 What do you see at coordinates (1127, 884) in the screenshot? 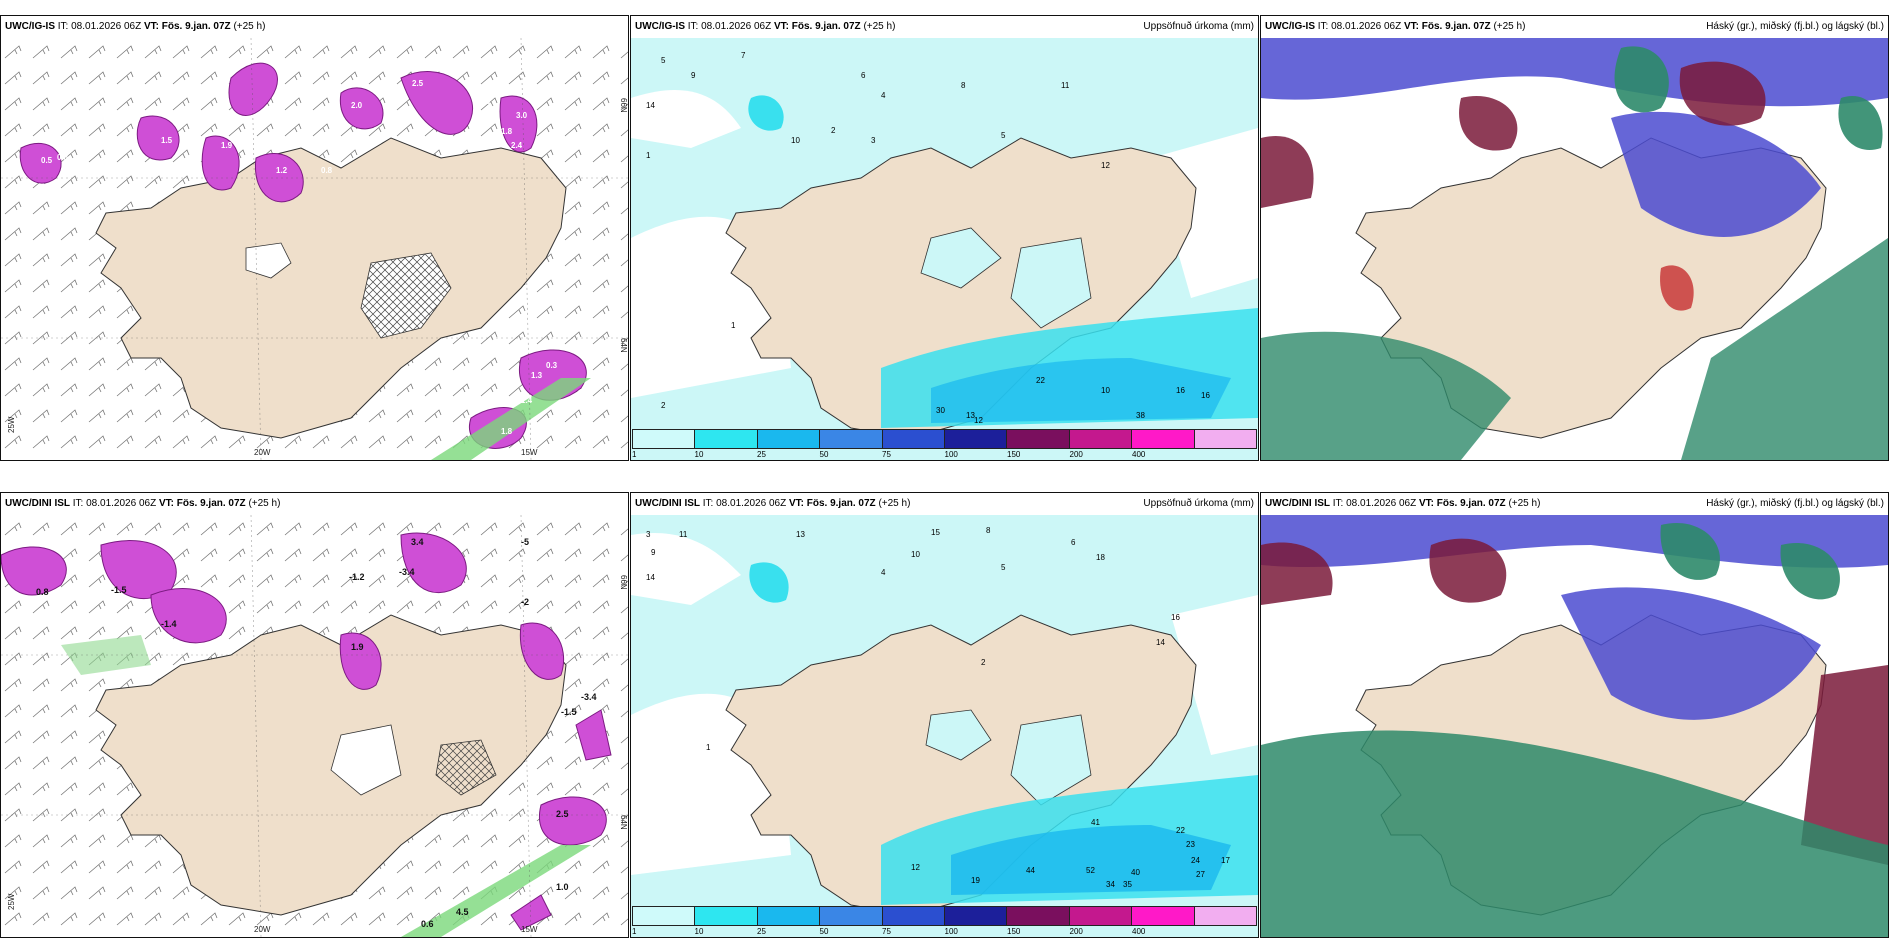
I see `svg-text: 35` at bounding box center [1127, 884].